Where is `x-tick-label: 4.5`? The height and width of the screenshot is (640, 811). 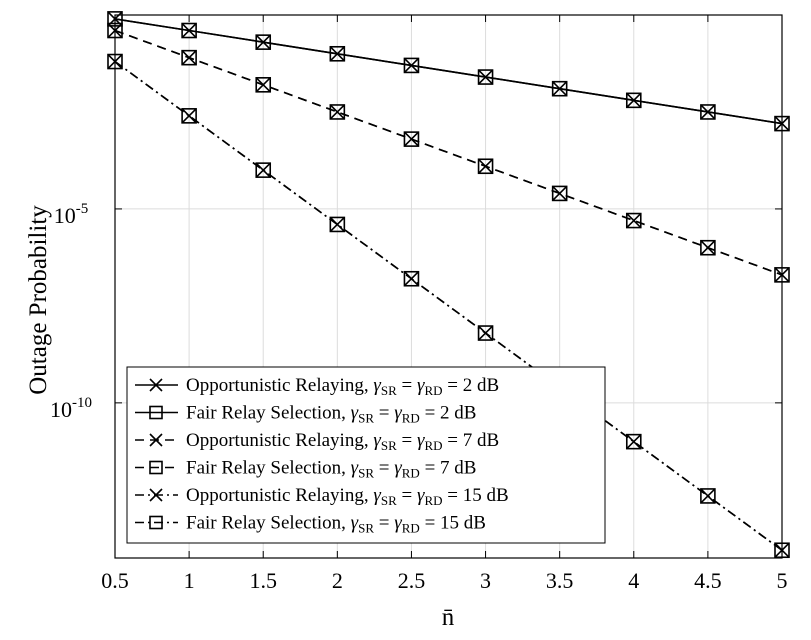 x-tick-label: 4.5 is located at coordinates (708, 580).